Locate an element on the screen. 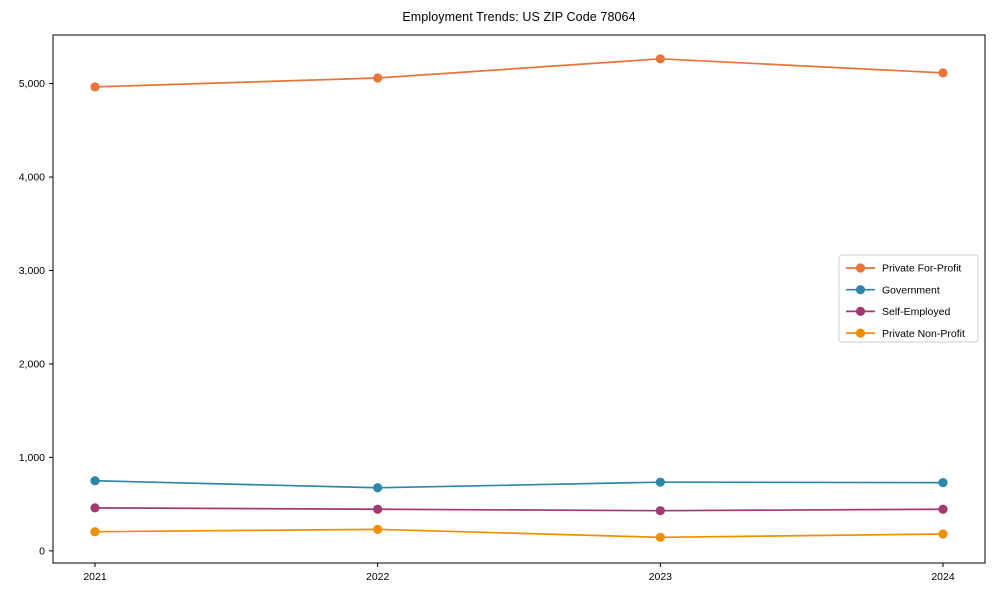 Image resolution: width=1000 pixels, height=600 pixels. x-axis-tick-label: 2021 is located at coordinates (95, 577).